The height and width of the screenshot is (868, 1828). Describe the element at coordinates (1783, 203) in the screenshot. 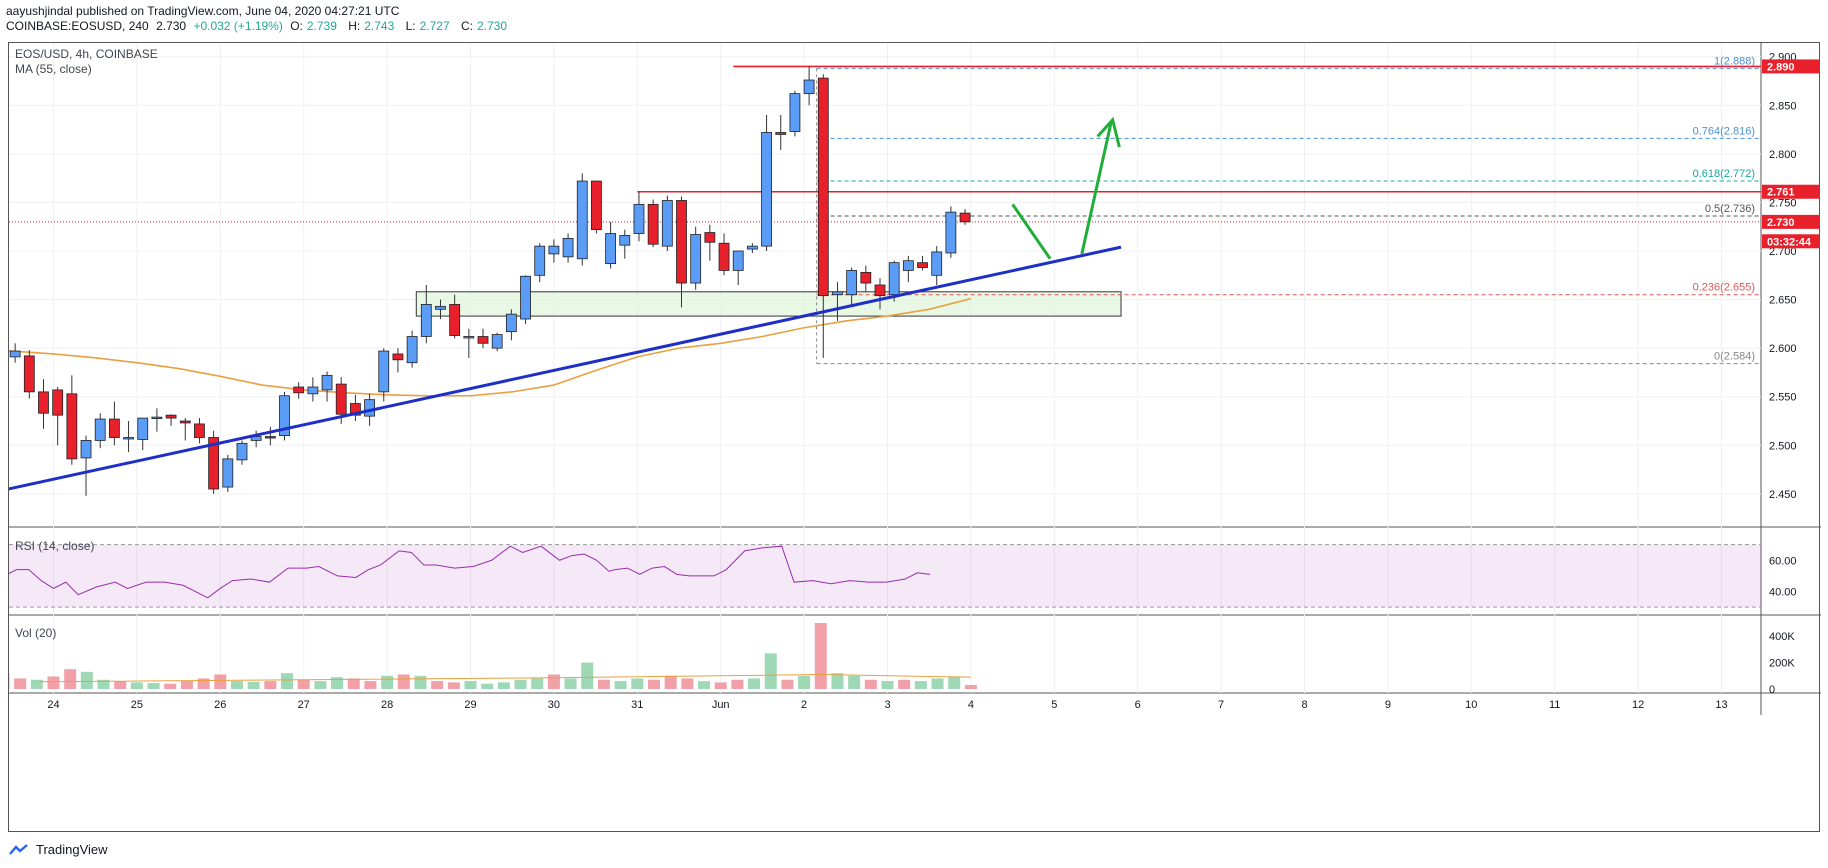

I see `y-tick-label: 2.750` at that location.